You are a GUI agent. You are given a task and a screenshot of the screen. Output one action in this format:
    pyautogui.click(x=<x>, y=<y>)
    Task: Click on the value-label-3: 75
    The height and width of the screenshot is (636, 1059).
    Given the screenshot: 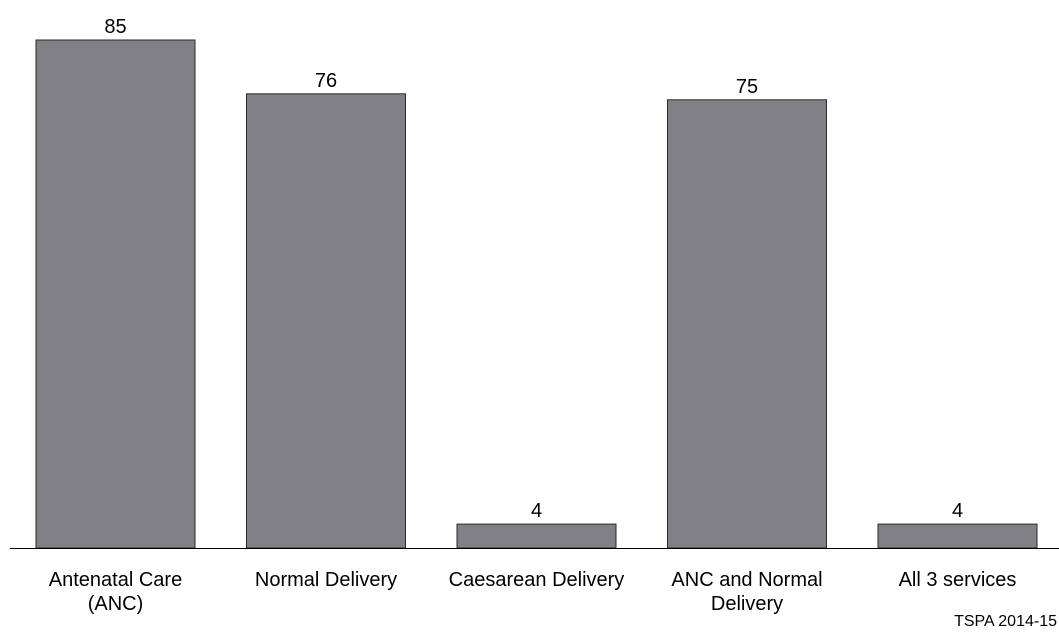 What is the action you would take?
    pyautogui.click(x=747, y=87)
    